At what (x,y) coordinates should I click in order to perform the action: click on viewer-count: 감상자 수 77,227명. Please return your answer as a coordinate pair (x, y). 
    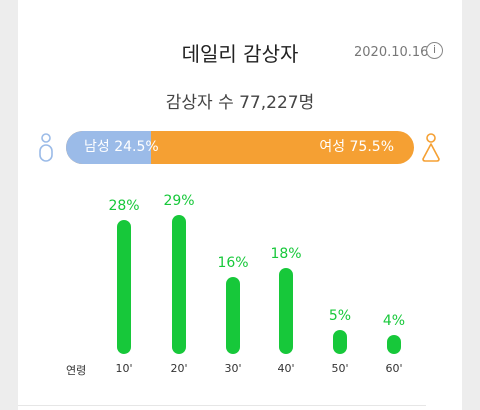
    Looking at the image, I should click on (240, 103).